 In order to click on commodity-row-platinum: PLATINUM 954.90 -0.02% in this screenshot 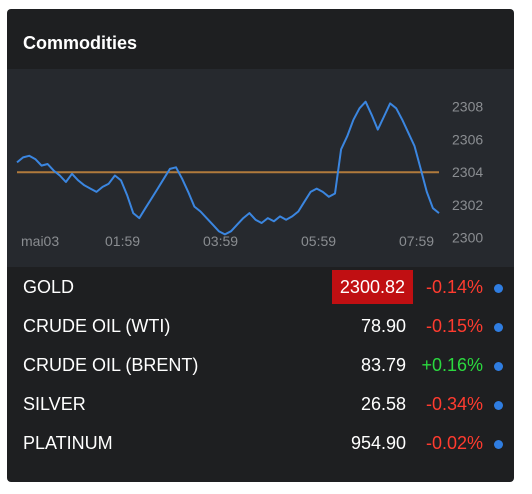, I will do `click(260, 442)`.